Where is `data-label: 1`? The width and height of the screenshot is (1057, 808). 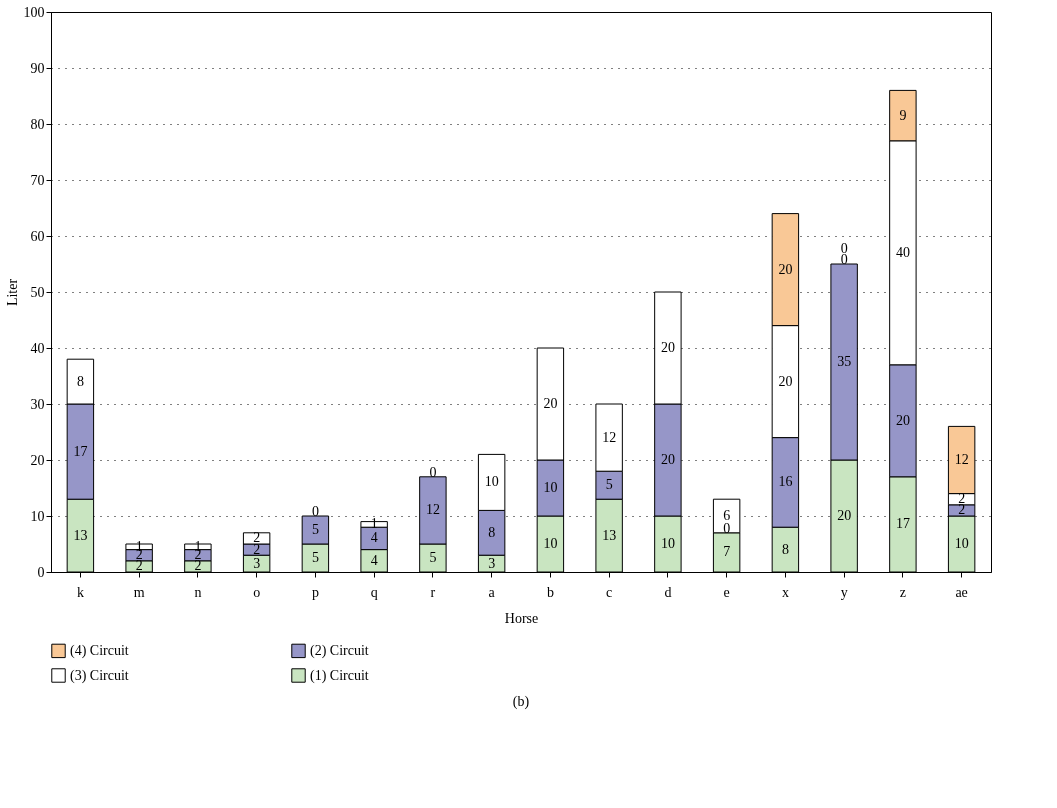
data-label: 1 is located at coordinates (374, 524).